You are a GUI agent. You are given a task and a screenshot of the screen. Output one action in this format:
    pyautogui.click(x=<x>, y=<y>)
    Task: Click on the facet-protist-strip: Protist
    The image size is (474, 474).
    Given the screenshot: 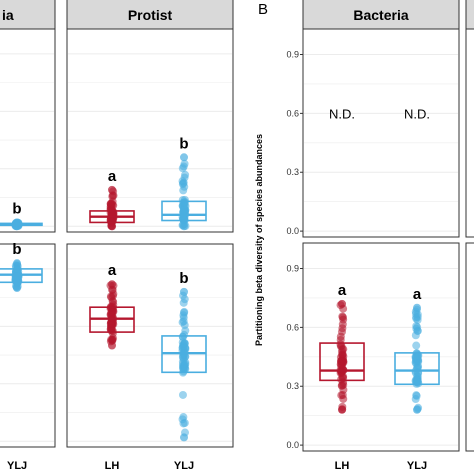 What is the action you would take?
    pyautogui.click(x=150, y=15)
    